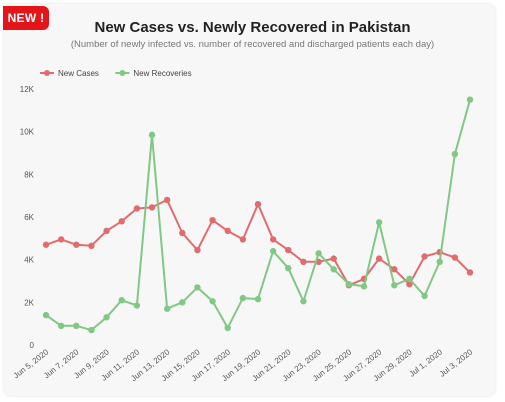 This screenshot has width=505, height=402. I want to click on y-tick-label: 2K, so click(29, 302).